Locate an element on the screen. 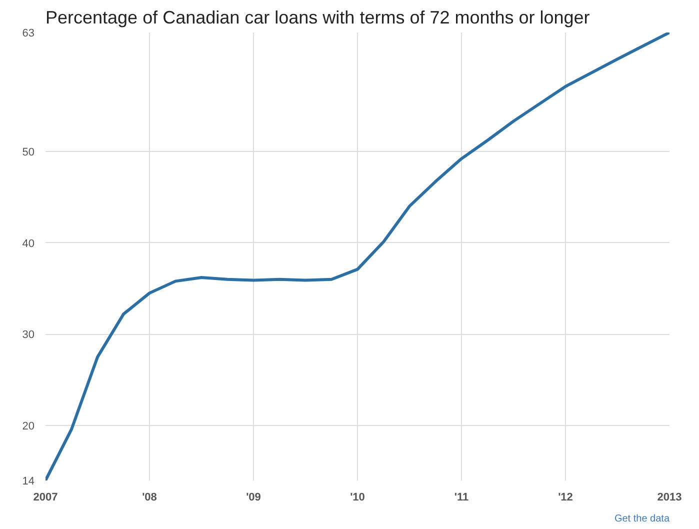 The height and width of the screenshot is (529, 699). y-tick-label: 63 is located at coordinates (28, 34).